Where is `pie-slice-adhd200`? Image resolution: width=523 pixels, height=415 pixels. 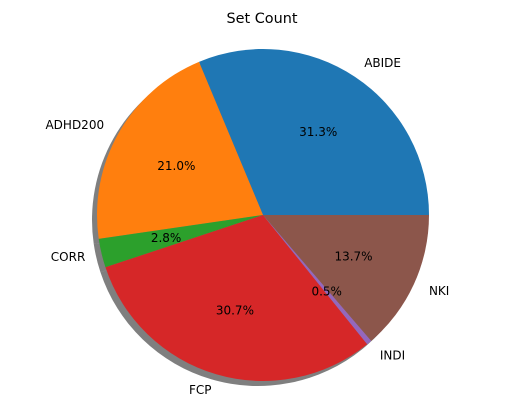
pie-slice-adhd200 is located at coordinates (180, 150).